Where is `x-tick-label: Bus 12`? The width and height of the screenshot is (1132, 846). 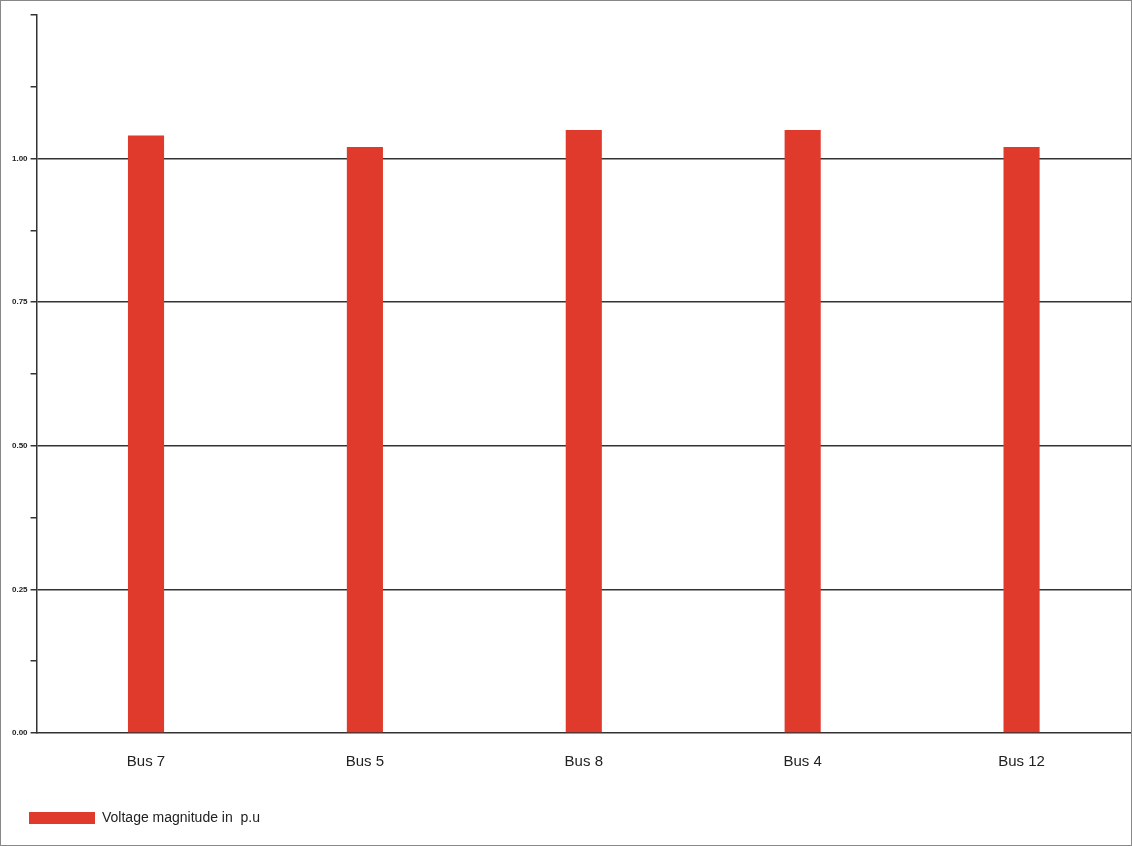 x-tick-label: Bus 12 is located at coordinates (1021, 761).